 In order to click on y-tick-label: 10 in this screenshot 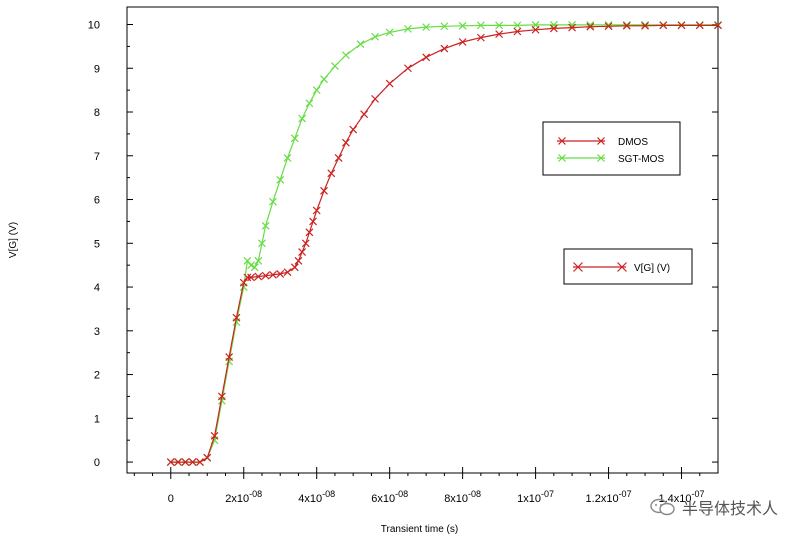, I will do `click(94, 26)`.